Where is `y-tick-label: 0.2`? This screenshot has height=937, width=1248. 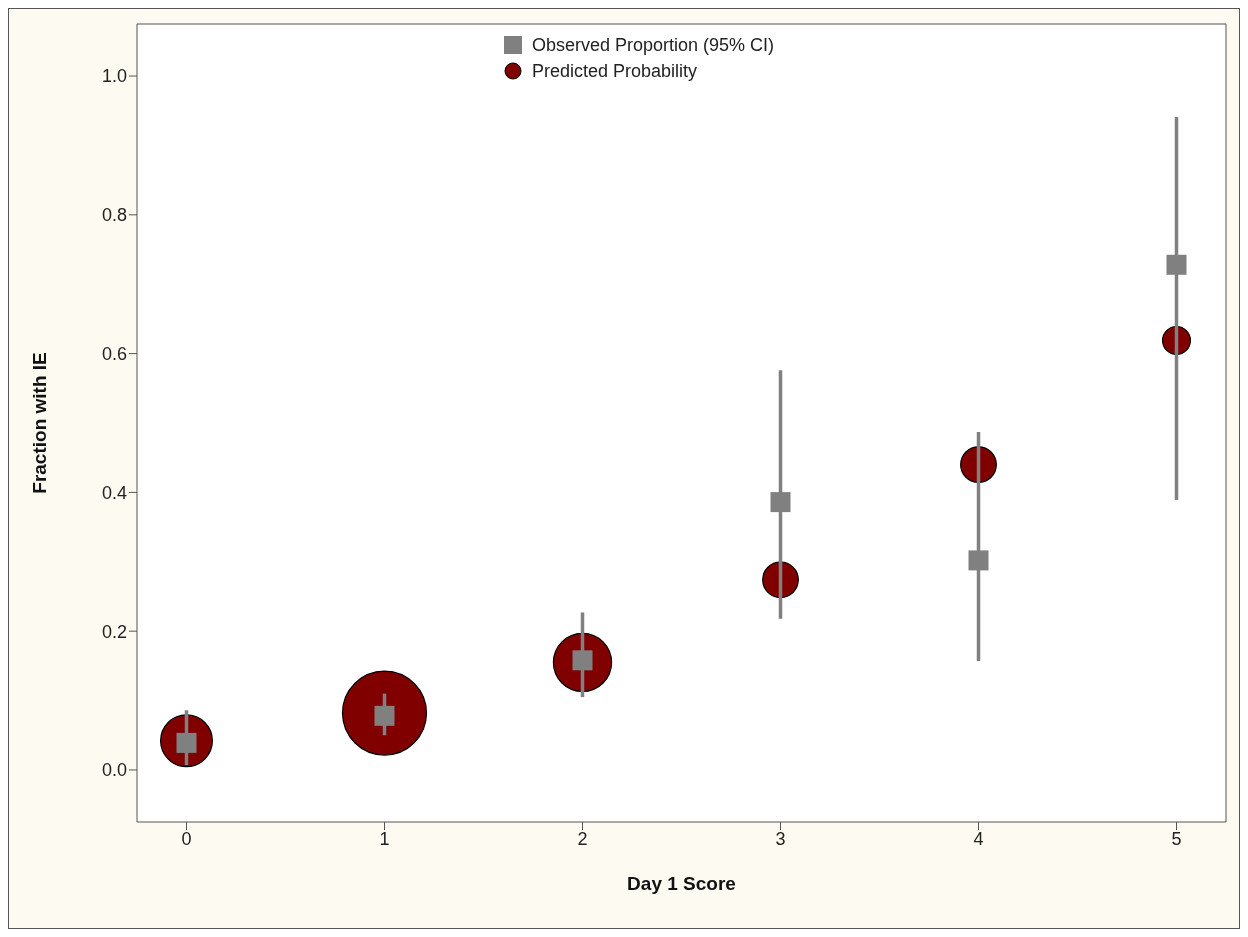 y-tick-label: 0.2 is located at coordinates (114, 631).